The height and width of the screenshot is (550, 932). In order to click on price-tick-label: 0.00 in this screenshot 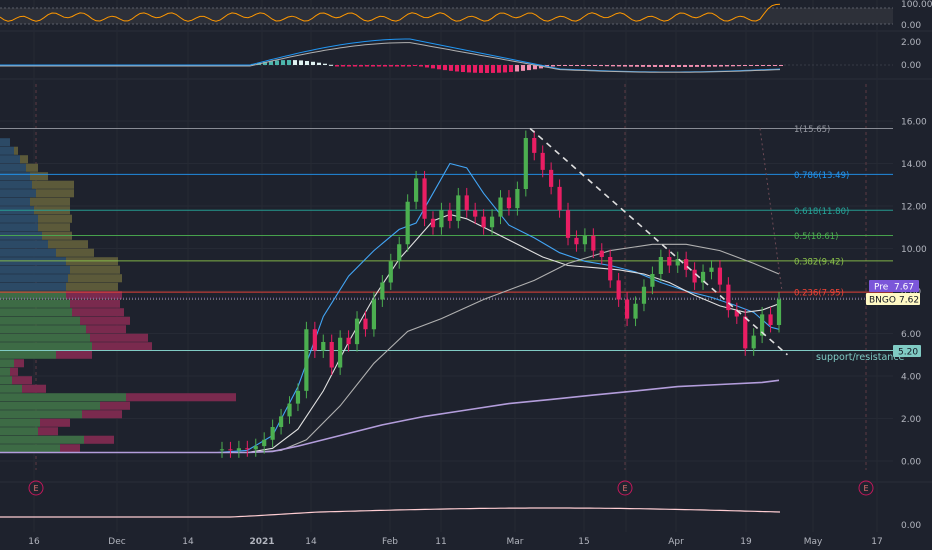, I will do `click(911, 463)`.